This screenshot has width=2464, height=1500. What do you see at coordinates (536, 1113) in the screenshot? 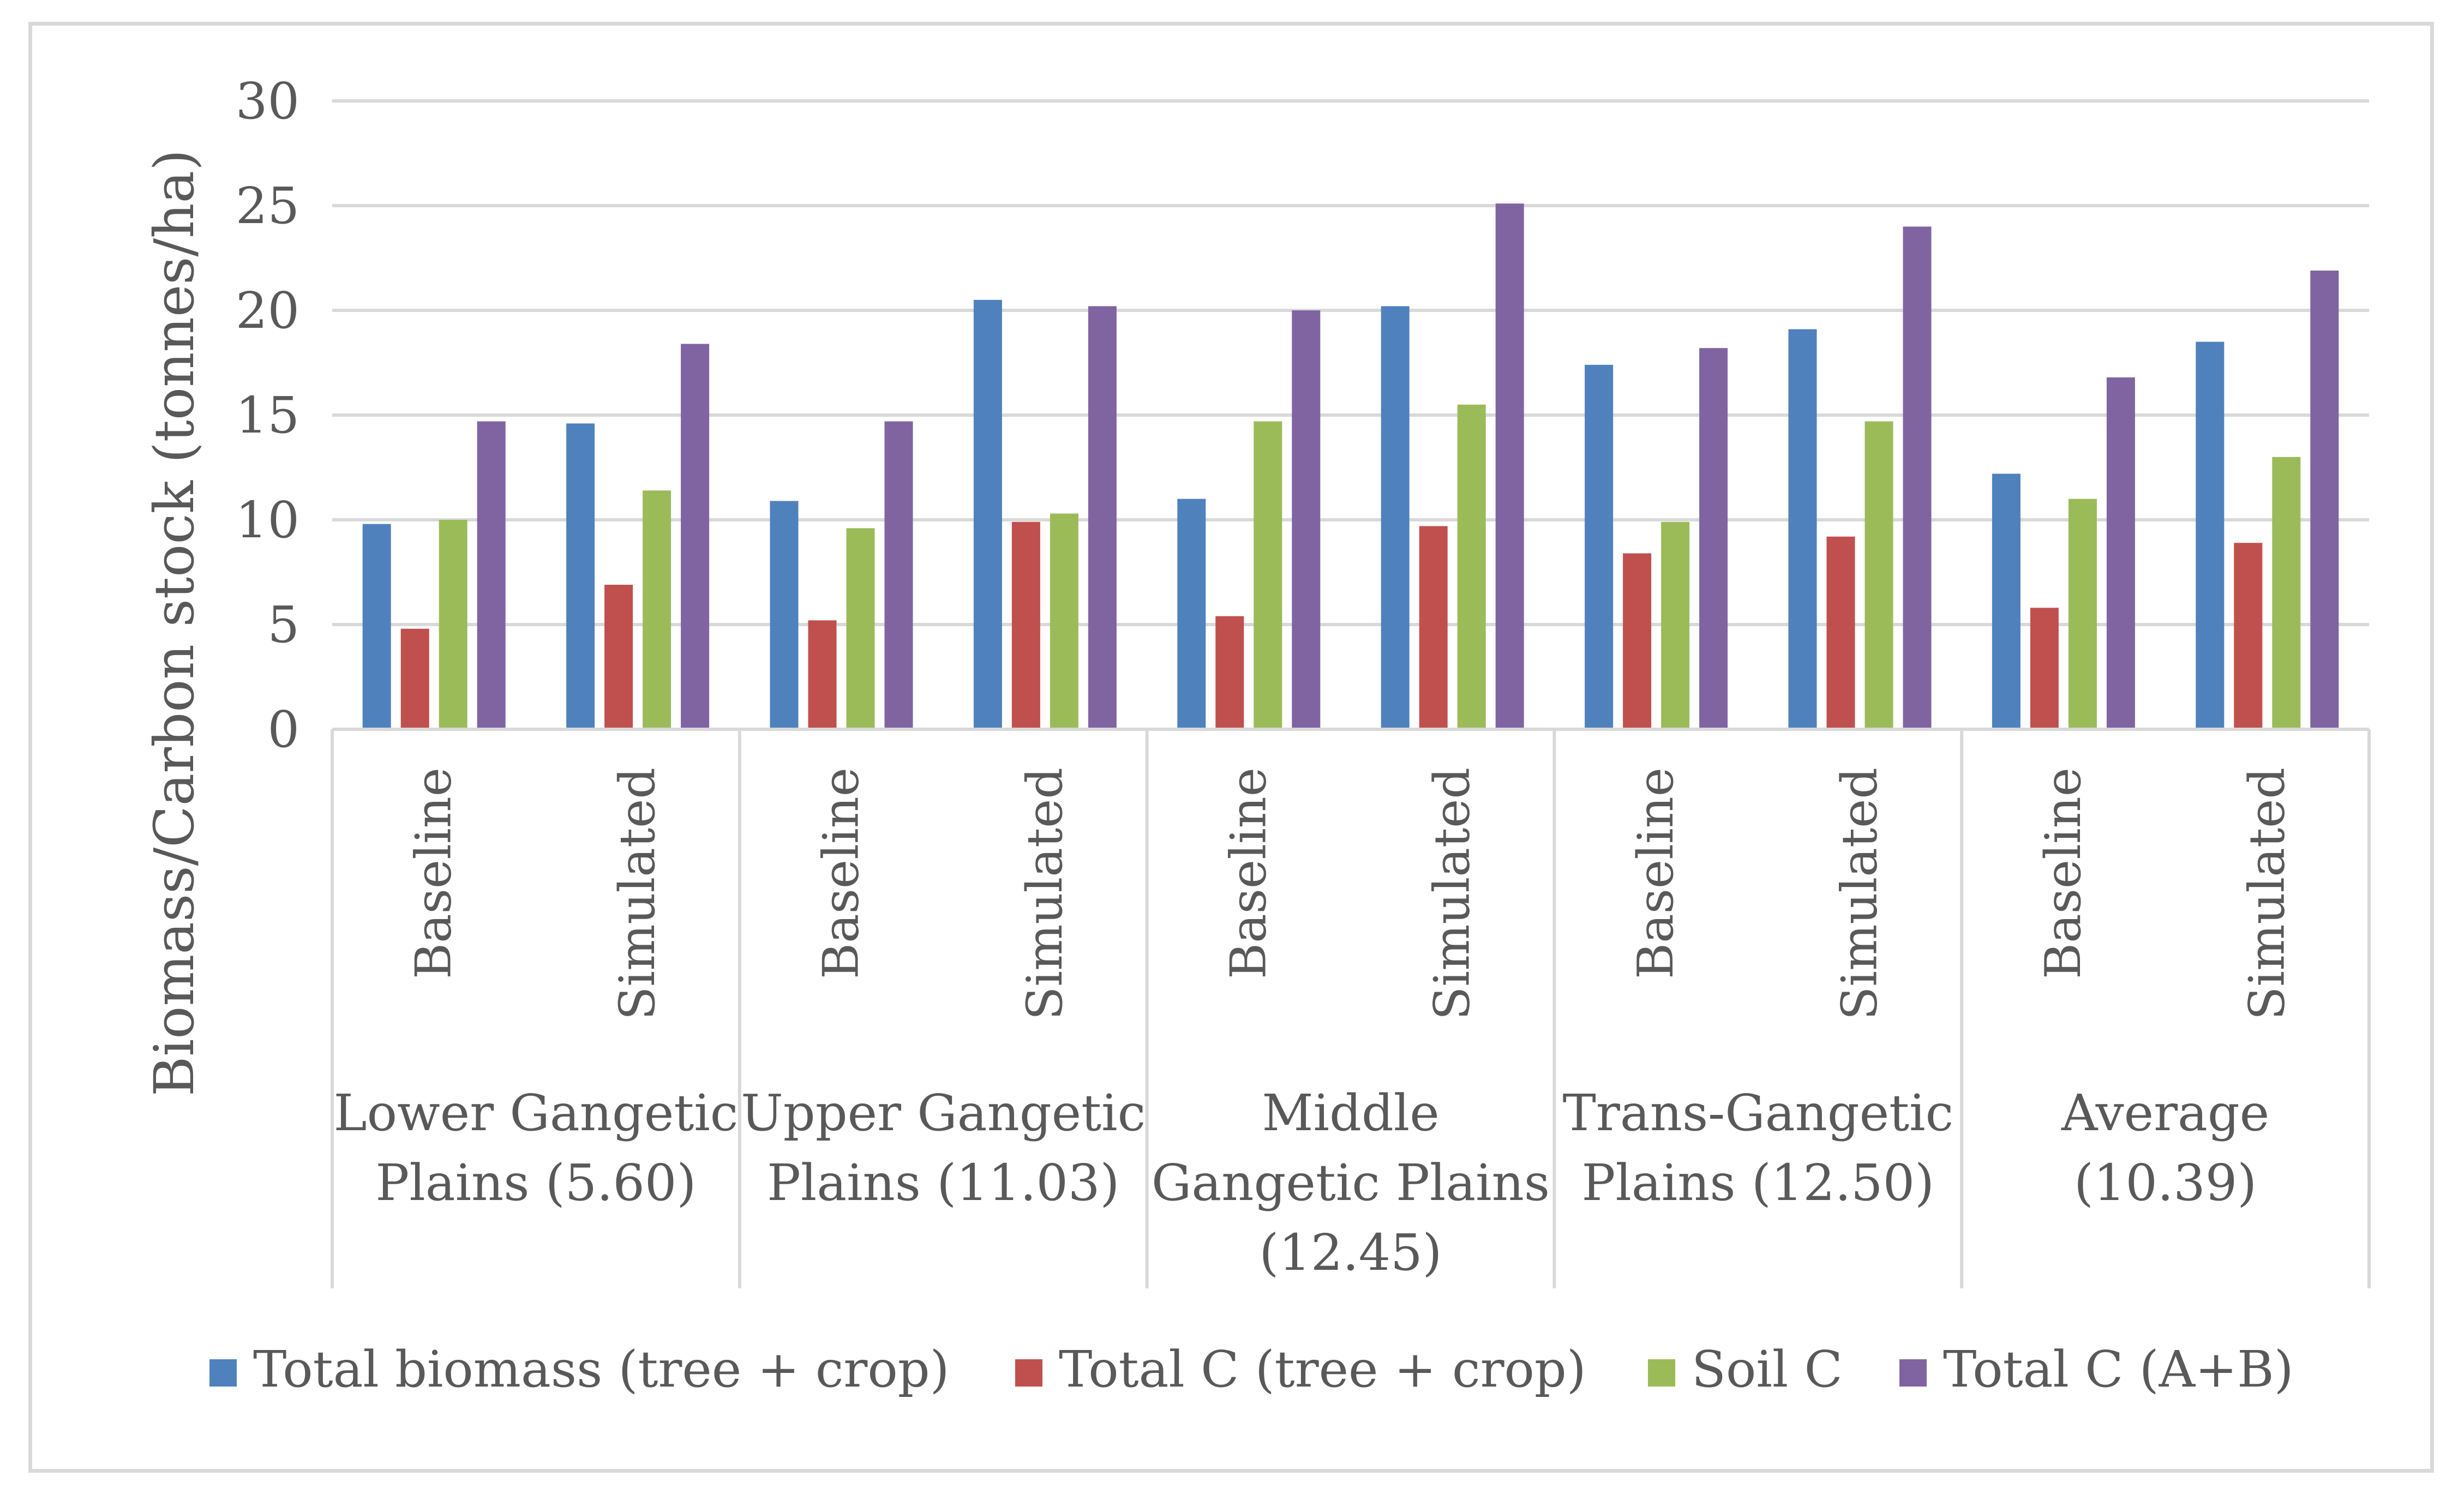
I see `group-label: Lower Gangetic` at bounding box center [536, 1113].